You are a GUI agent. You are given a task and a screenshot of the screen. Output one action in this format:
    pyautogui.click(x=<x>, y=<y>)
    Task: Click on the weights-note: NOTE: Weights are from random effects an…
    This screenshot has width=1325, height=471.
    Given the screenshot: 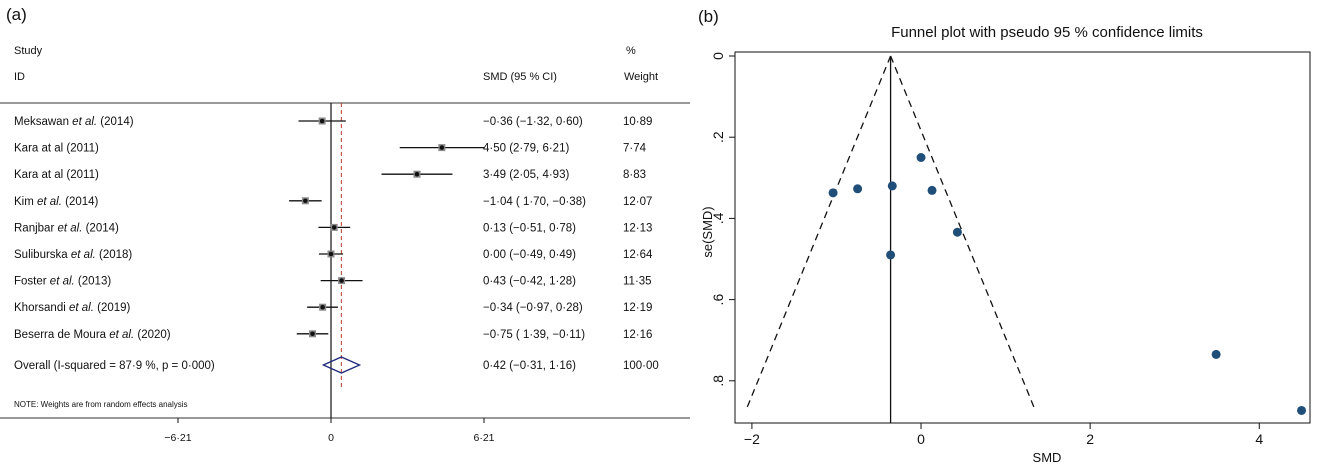 What is the action you would take?
    pyautogui.click(x=101, y=404)
    